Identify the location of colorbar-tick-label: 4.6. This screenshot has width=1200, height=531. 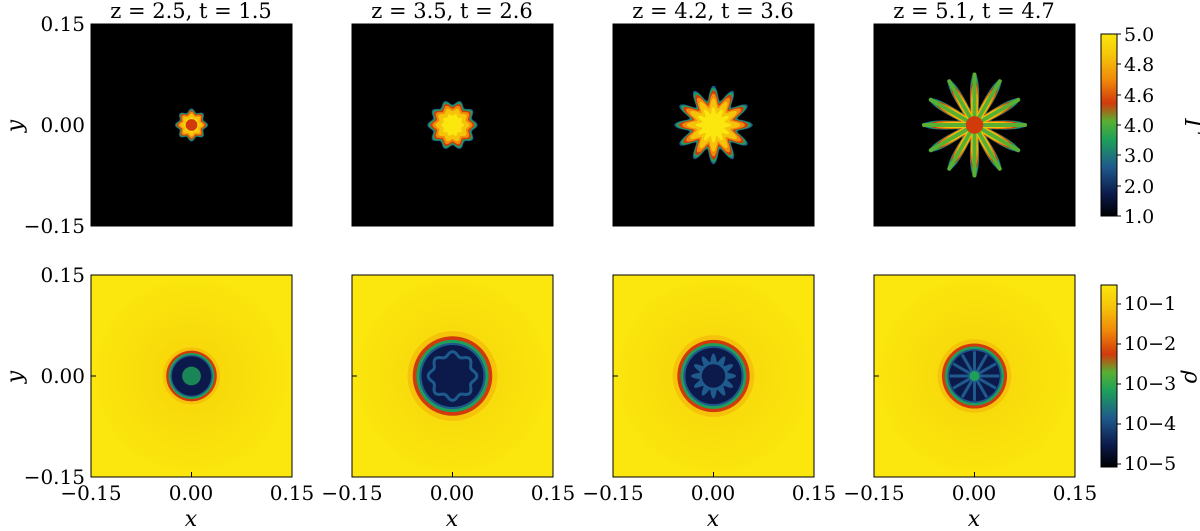
(1139, 96).